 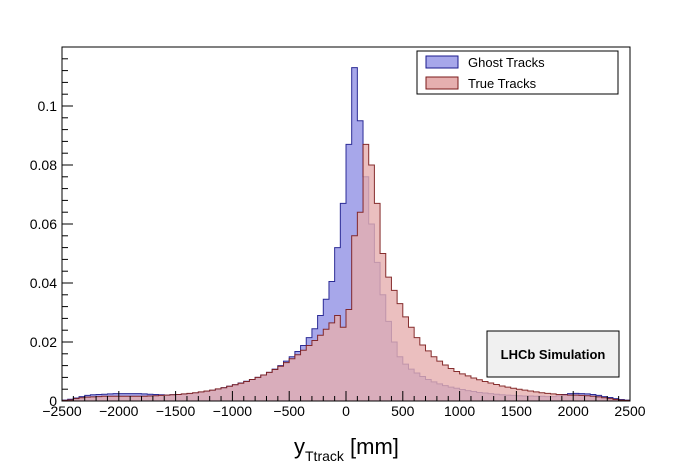 I want to click on y-tick-label: 0.08, so click(x=43, y=165).